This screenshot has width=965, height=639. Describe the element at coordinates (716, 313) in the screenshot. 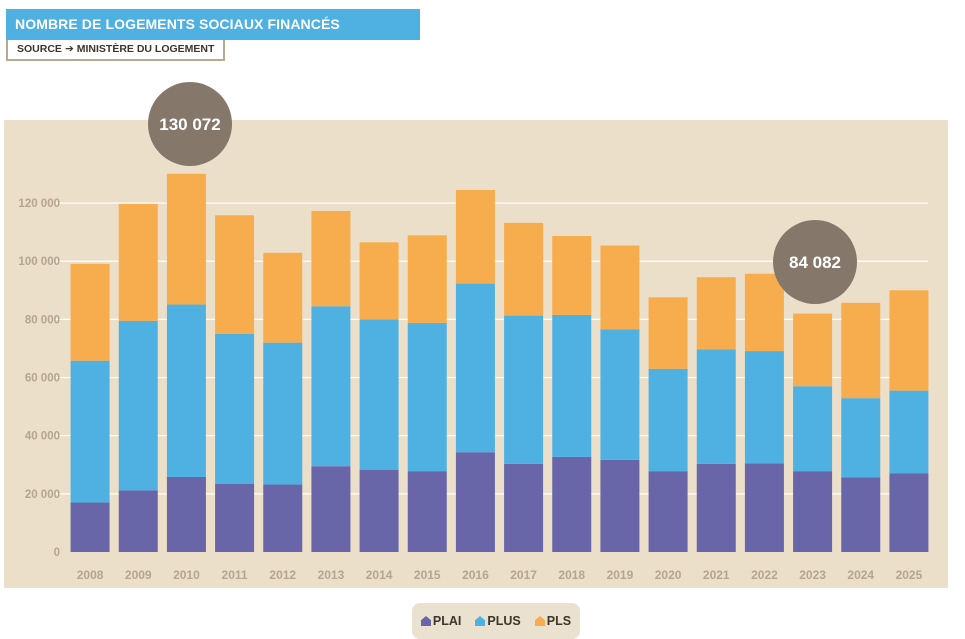

I see `bar-pls-2021` at that location.